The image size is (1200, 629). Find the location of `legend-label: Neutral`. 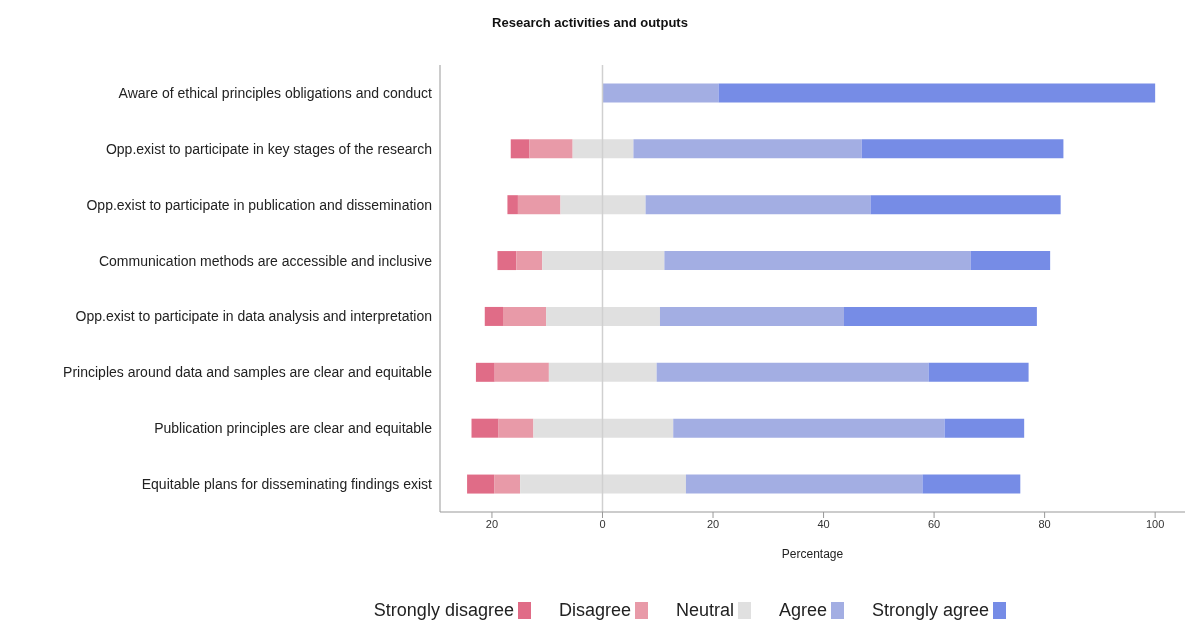

legend-label: Neutral is located at coordinates (705, 610).